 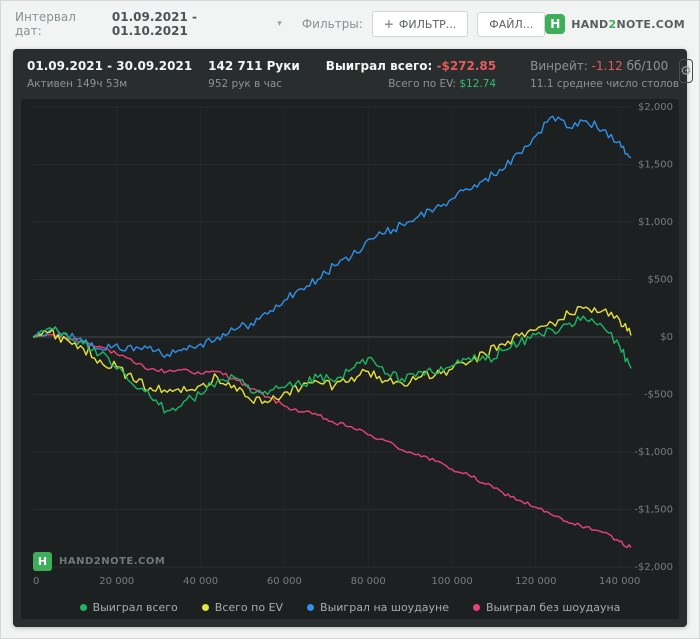 What do you see at coordinates (42, 561) in the screenshot?
I see `hand2note-watermark-icon: H` at bounding box center [42, 561].